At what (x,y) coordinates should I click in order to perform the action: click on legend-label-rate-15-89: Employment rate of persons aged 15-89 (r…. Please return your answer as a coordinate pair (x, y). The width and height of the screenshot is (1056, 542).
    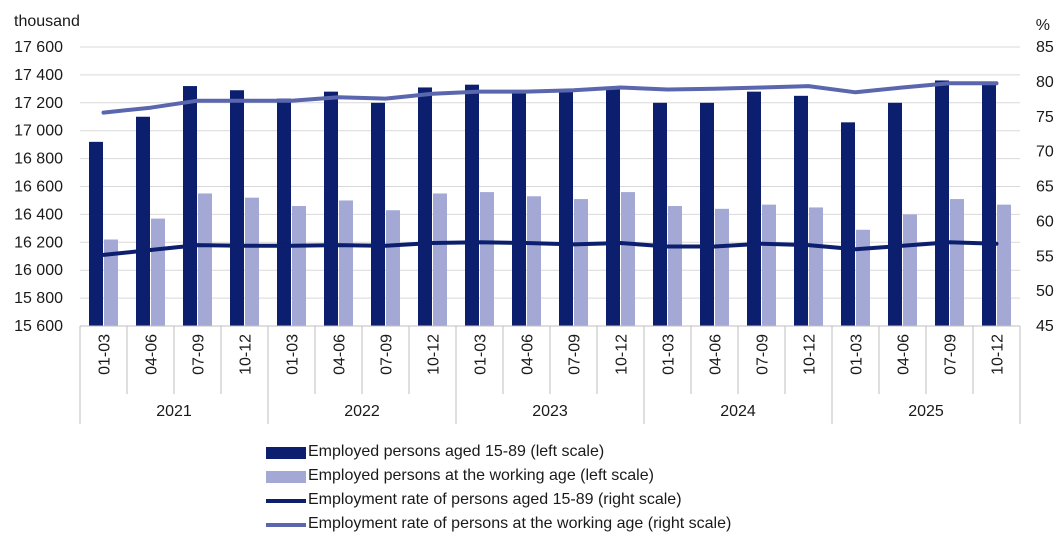
    Looking at the image, I should click on (495, 499).